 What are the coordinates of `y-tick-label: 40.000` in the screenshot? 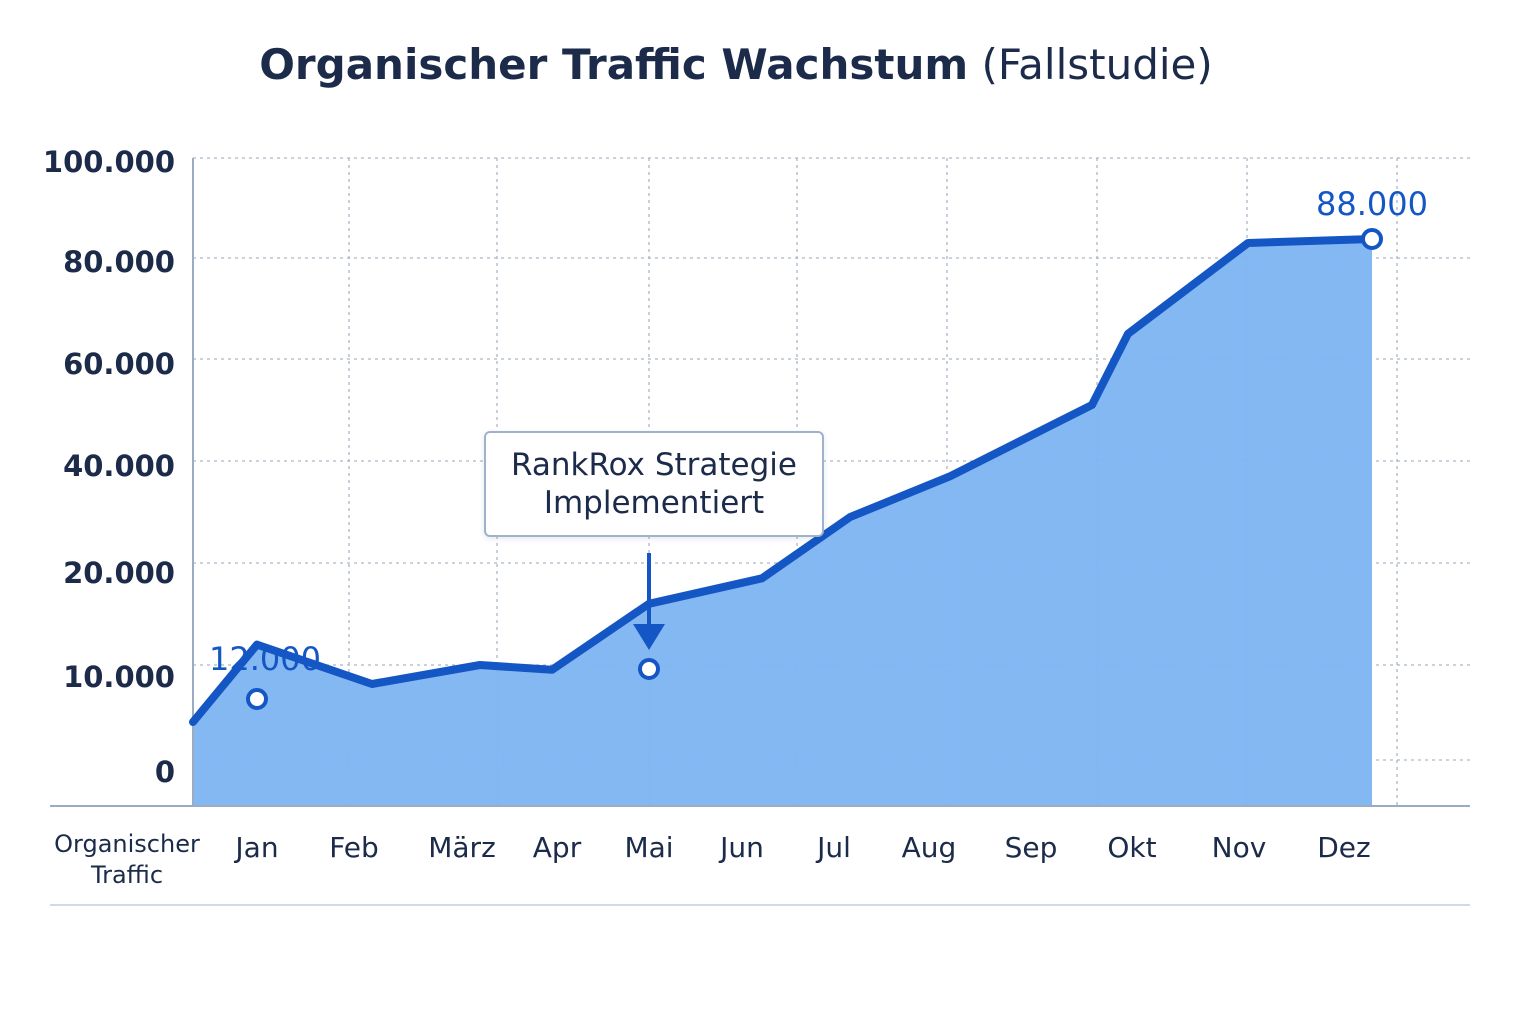 It's located at (119, 466).